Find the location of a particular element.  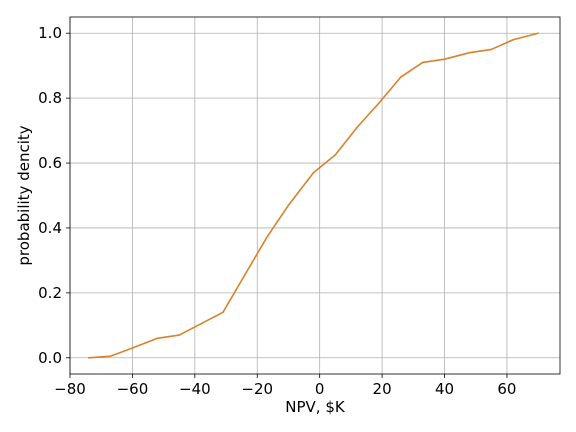

x-tick-label: −20 is located at coordinates (257, 389).